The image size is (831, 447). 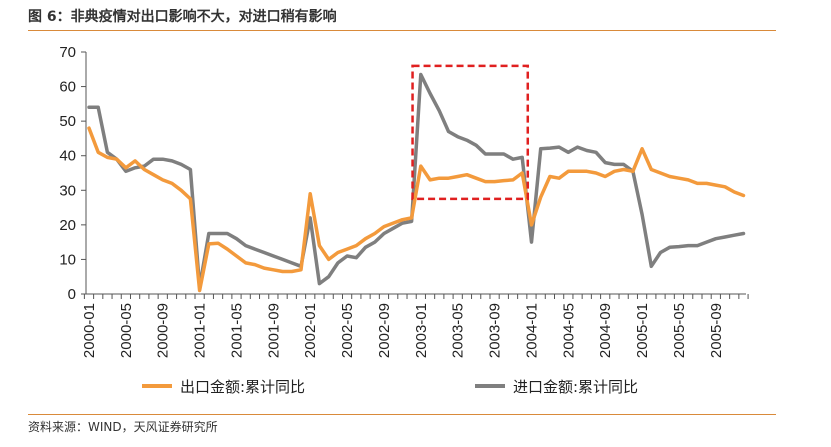 I want to click on legend-item-import: 进口金额:累计同比, so click(x=556, y=387).